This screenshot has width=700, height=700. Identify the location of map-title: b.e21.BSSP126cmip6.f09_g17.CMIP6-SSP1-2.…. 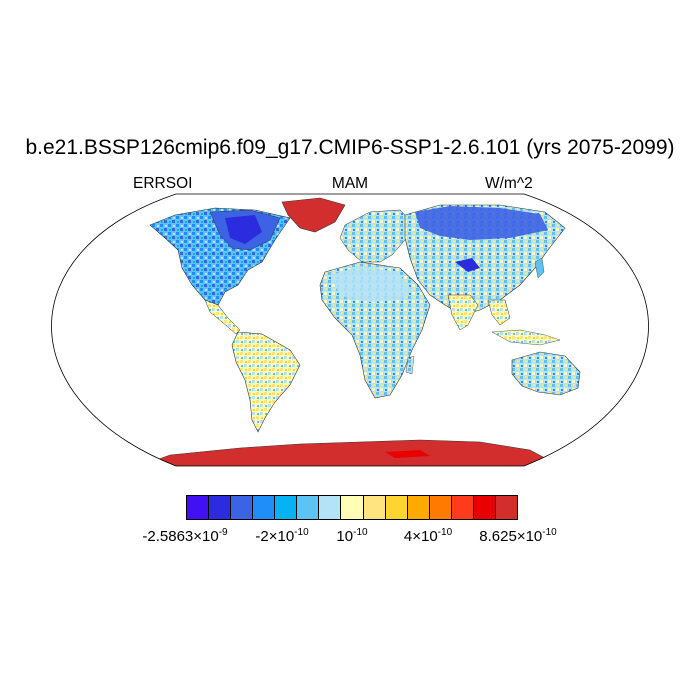
(350, 147).